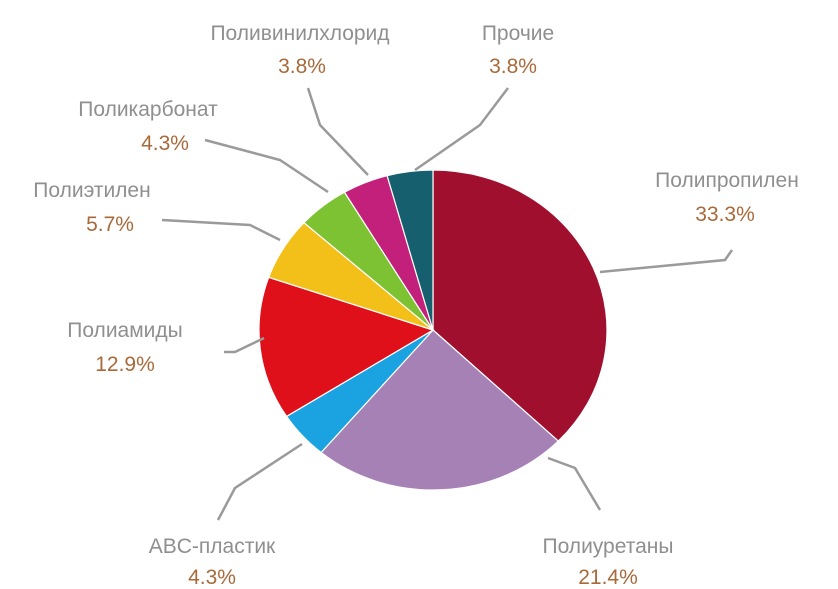  What do you see at coordinates (608, 546) in the screenshot?
I see `label-poliuretany: Полиуретаны` at bounding box center [608, 546].